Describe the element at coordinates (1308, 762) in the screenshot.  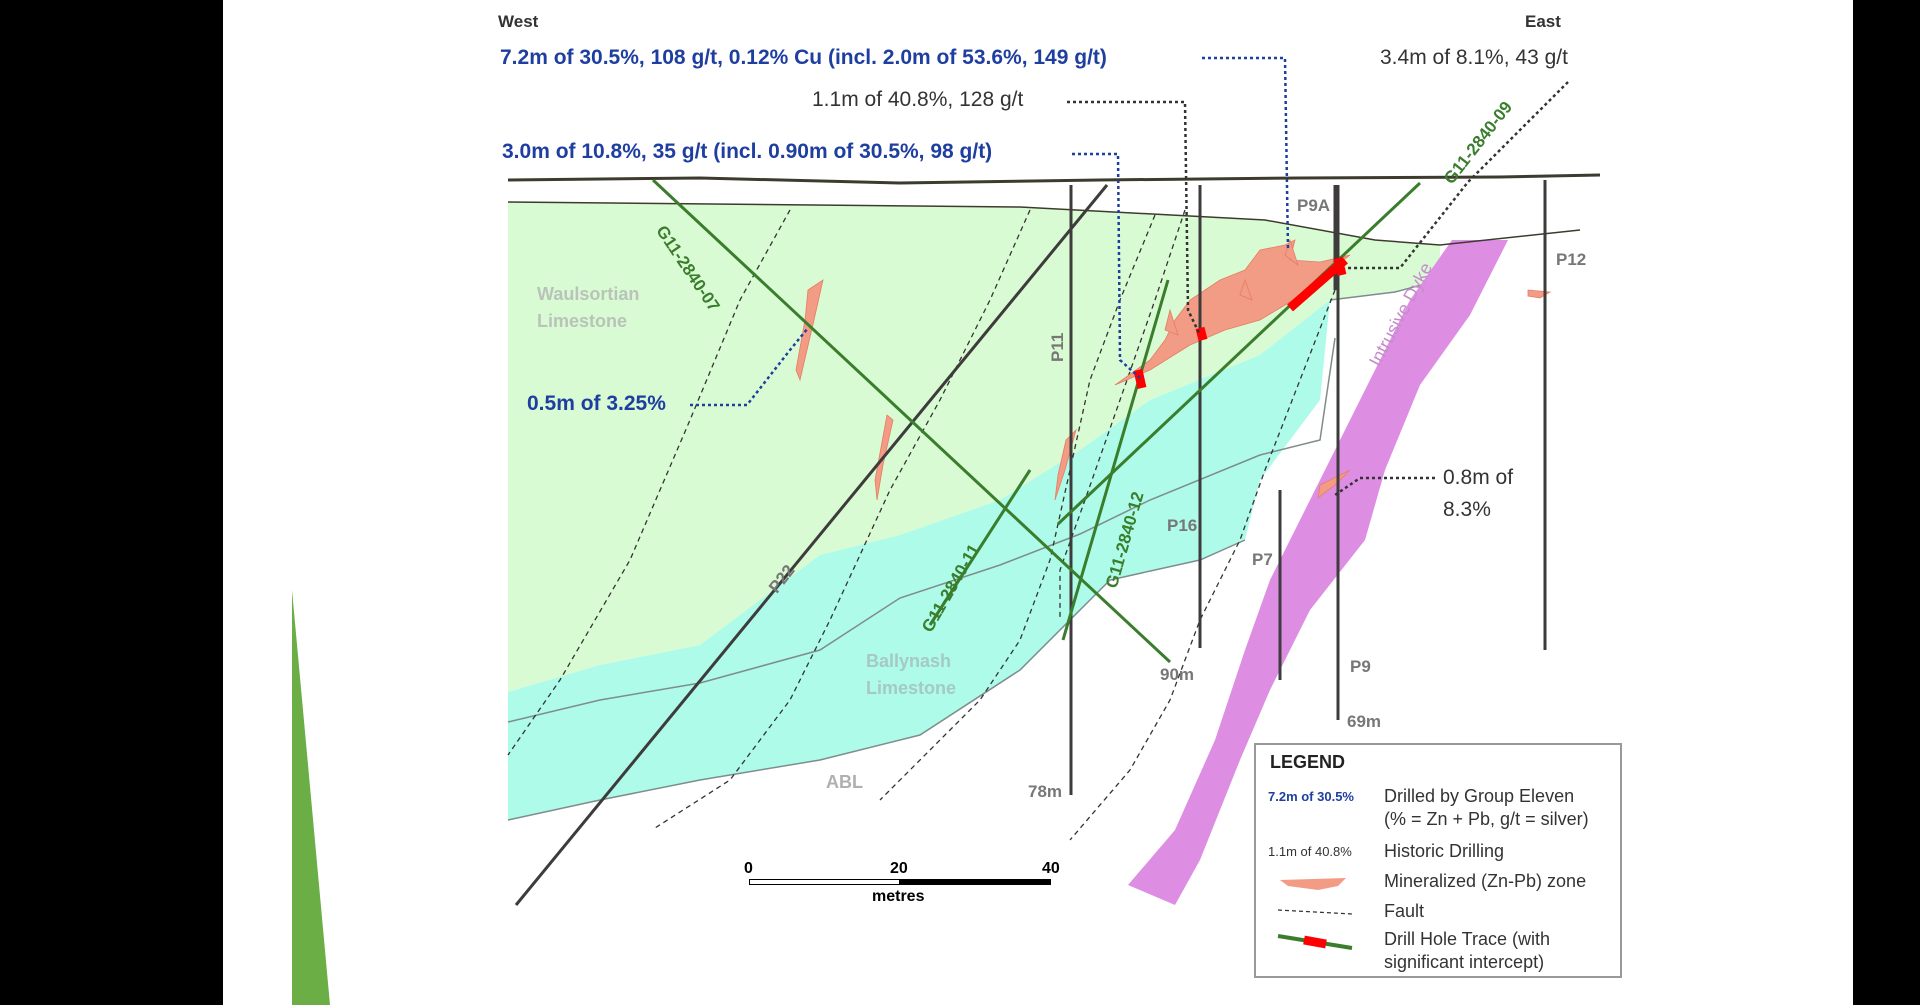
I see `legend-title: LEGEND` at that location.